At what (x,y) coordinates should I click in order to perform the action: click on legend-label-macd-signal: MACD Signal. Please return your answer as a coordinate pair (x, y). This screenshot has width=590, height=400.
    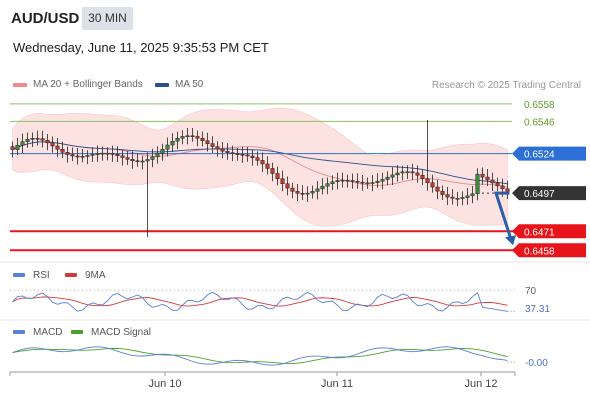
    Looking at the image, I should click on (121, 332).